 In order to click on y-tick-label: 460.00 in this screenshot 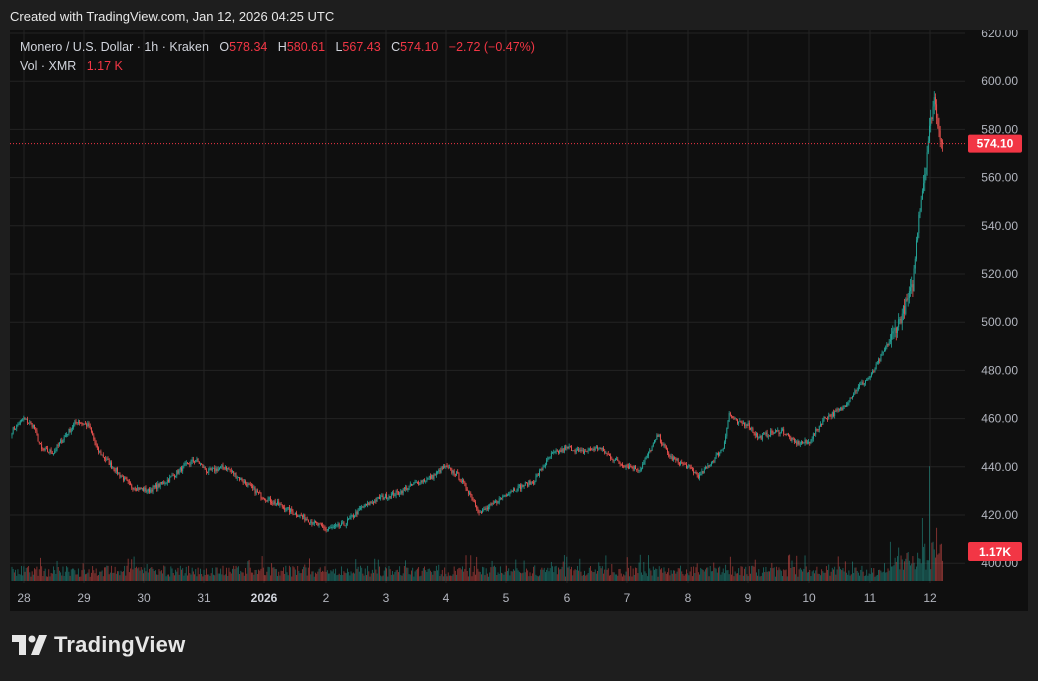, I will do `click(999, 419)`.